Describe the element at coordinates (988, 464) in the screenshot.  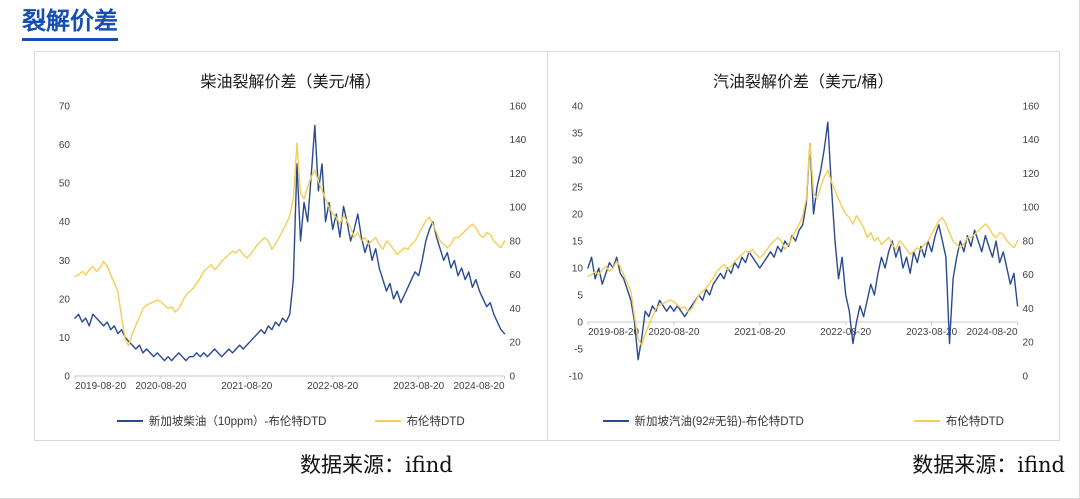
I see `data-source-right: 数据来源：ifind` at that location.